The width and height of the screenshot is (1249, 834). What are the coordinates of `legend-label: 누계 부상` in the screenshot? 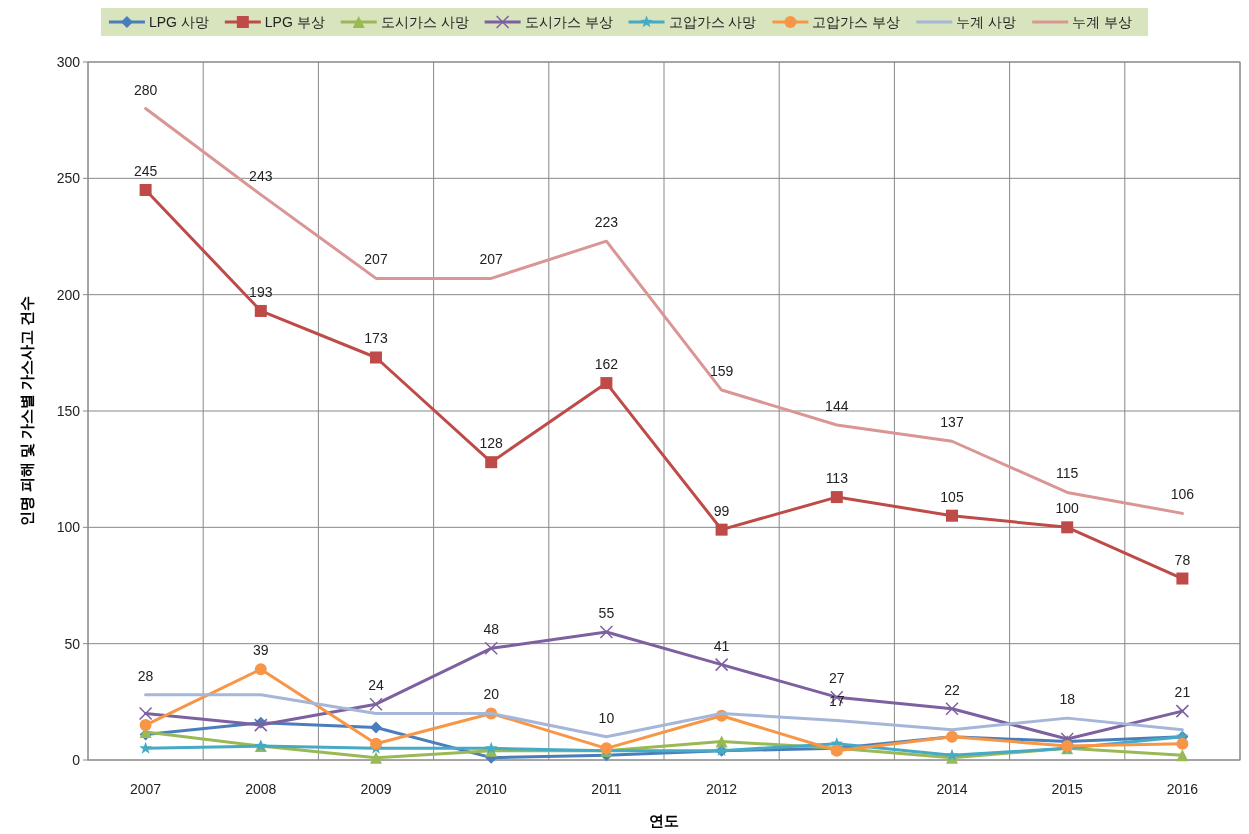 It's located at (1102, 22).